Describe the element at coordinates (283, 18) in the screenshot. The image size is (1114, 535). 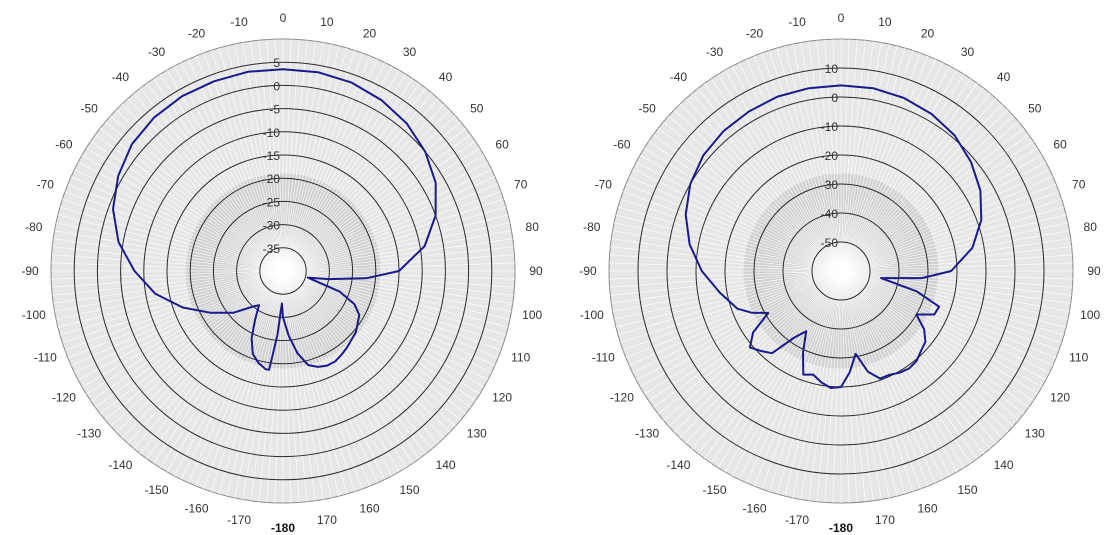
I see `angle-tick-label: 0` at that location.